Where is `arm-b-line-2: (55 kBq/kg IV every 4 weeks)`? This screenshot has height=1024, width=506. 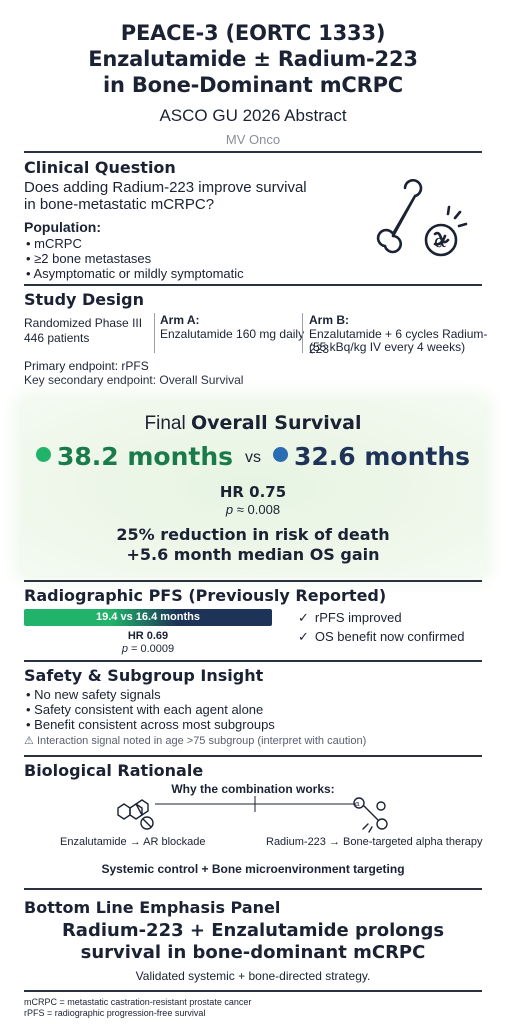
arm-b-line-2: (55 kBq/kg IV every 4 weeks) is located at coordinates (387, 347).